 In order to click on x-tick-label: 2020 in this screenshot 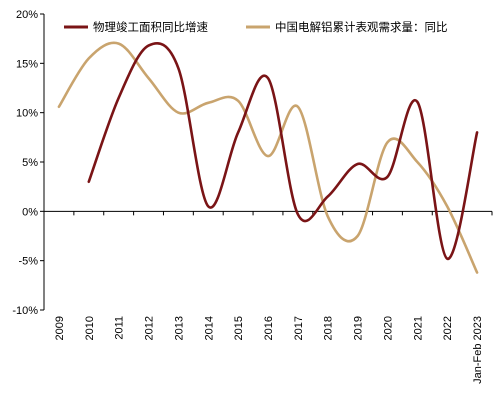, I will do `click(388, 328)`.